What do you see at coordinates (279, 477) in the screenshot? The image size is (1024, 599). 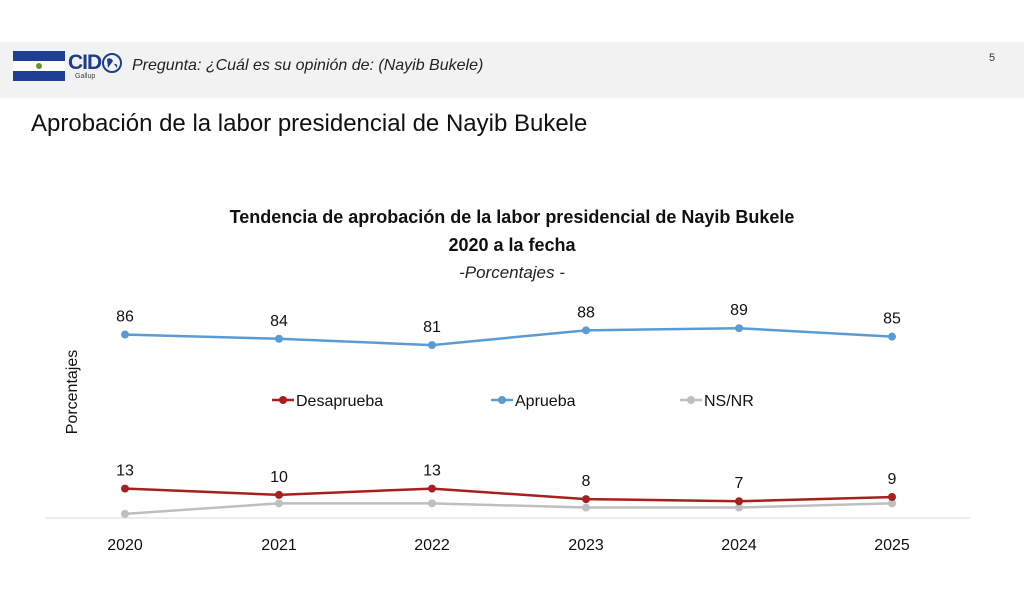 I see `data-label: 10` at bounding box center [279, 477].